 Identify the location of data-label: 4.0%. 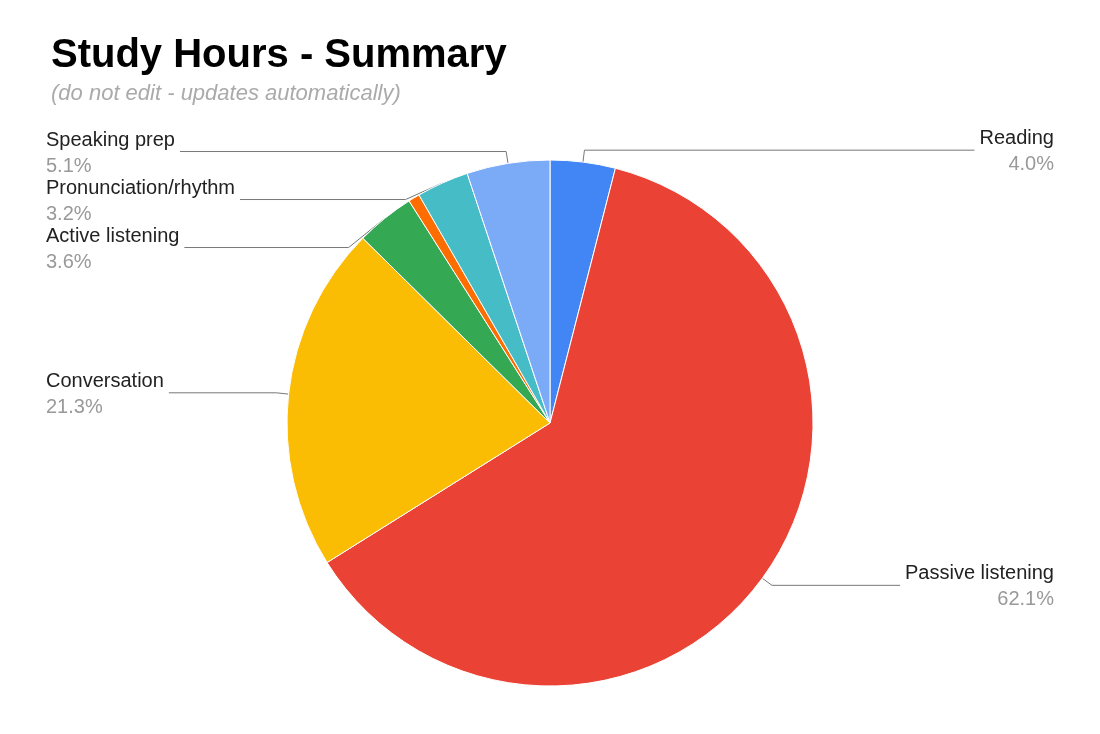
(1031, 163).